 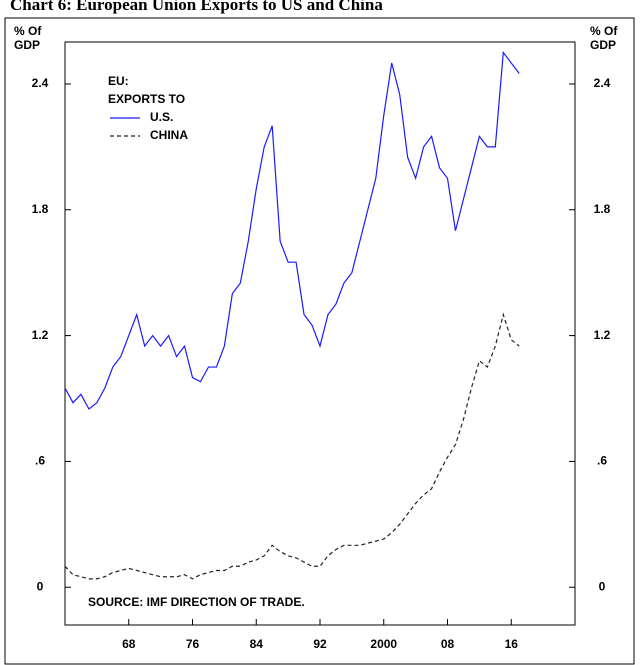 I want to click on x-tick-label: 08, so click(x=448, y=644).